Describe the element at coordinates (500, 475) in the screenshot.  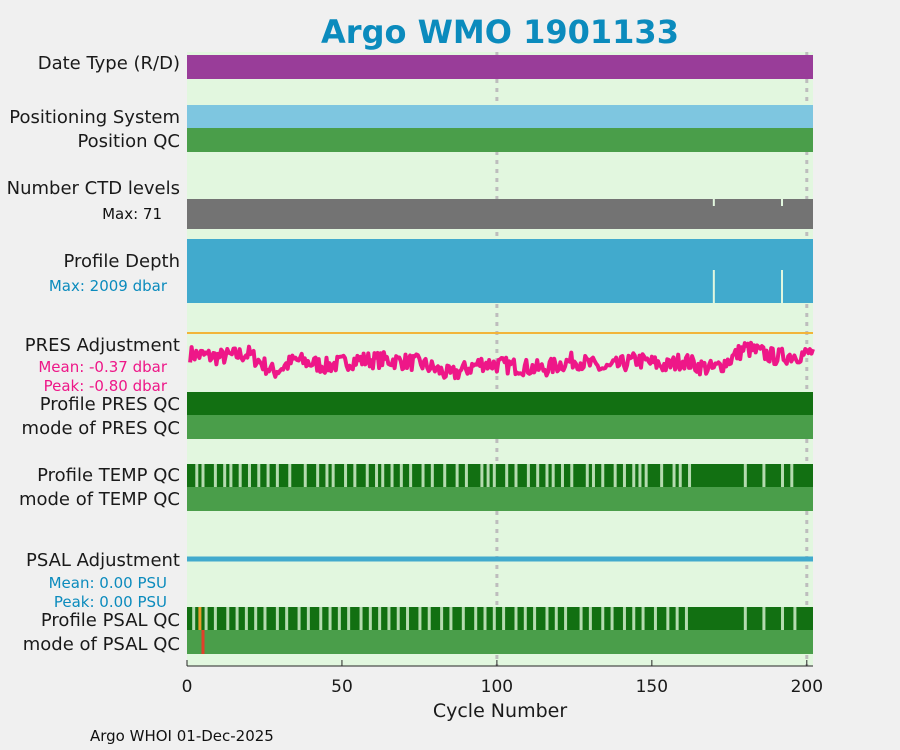
I see `bar-profile-temp-qc` at that location.